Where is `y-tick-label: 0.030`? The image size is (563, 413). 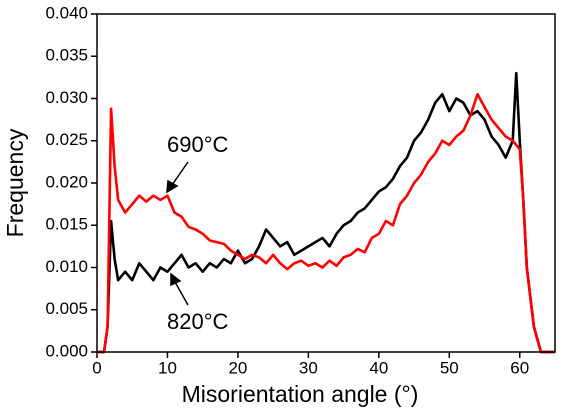
y-tick-label: 0.030 is located at coordinates (66, 97).